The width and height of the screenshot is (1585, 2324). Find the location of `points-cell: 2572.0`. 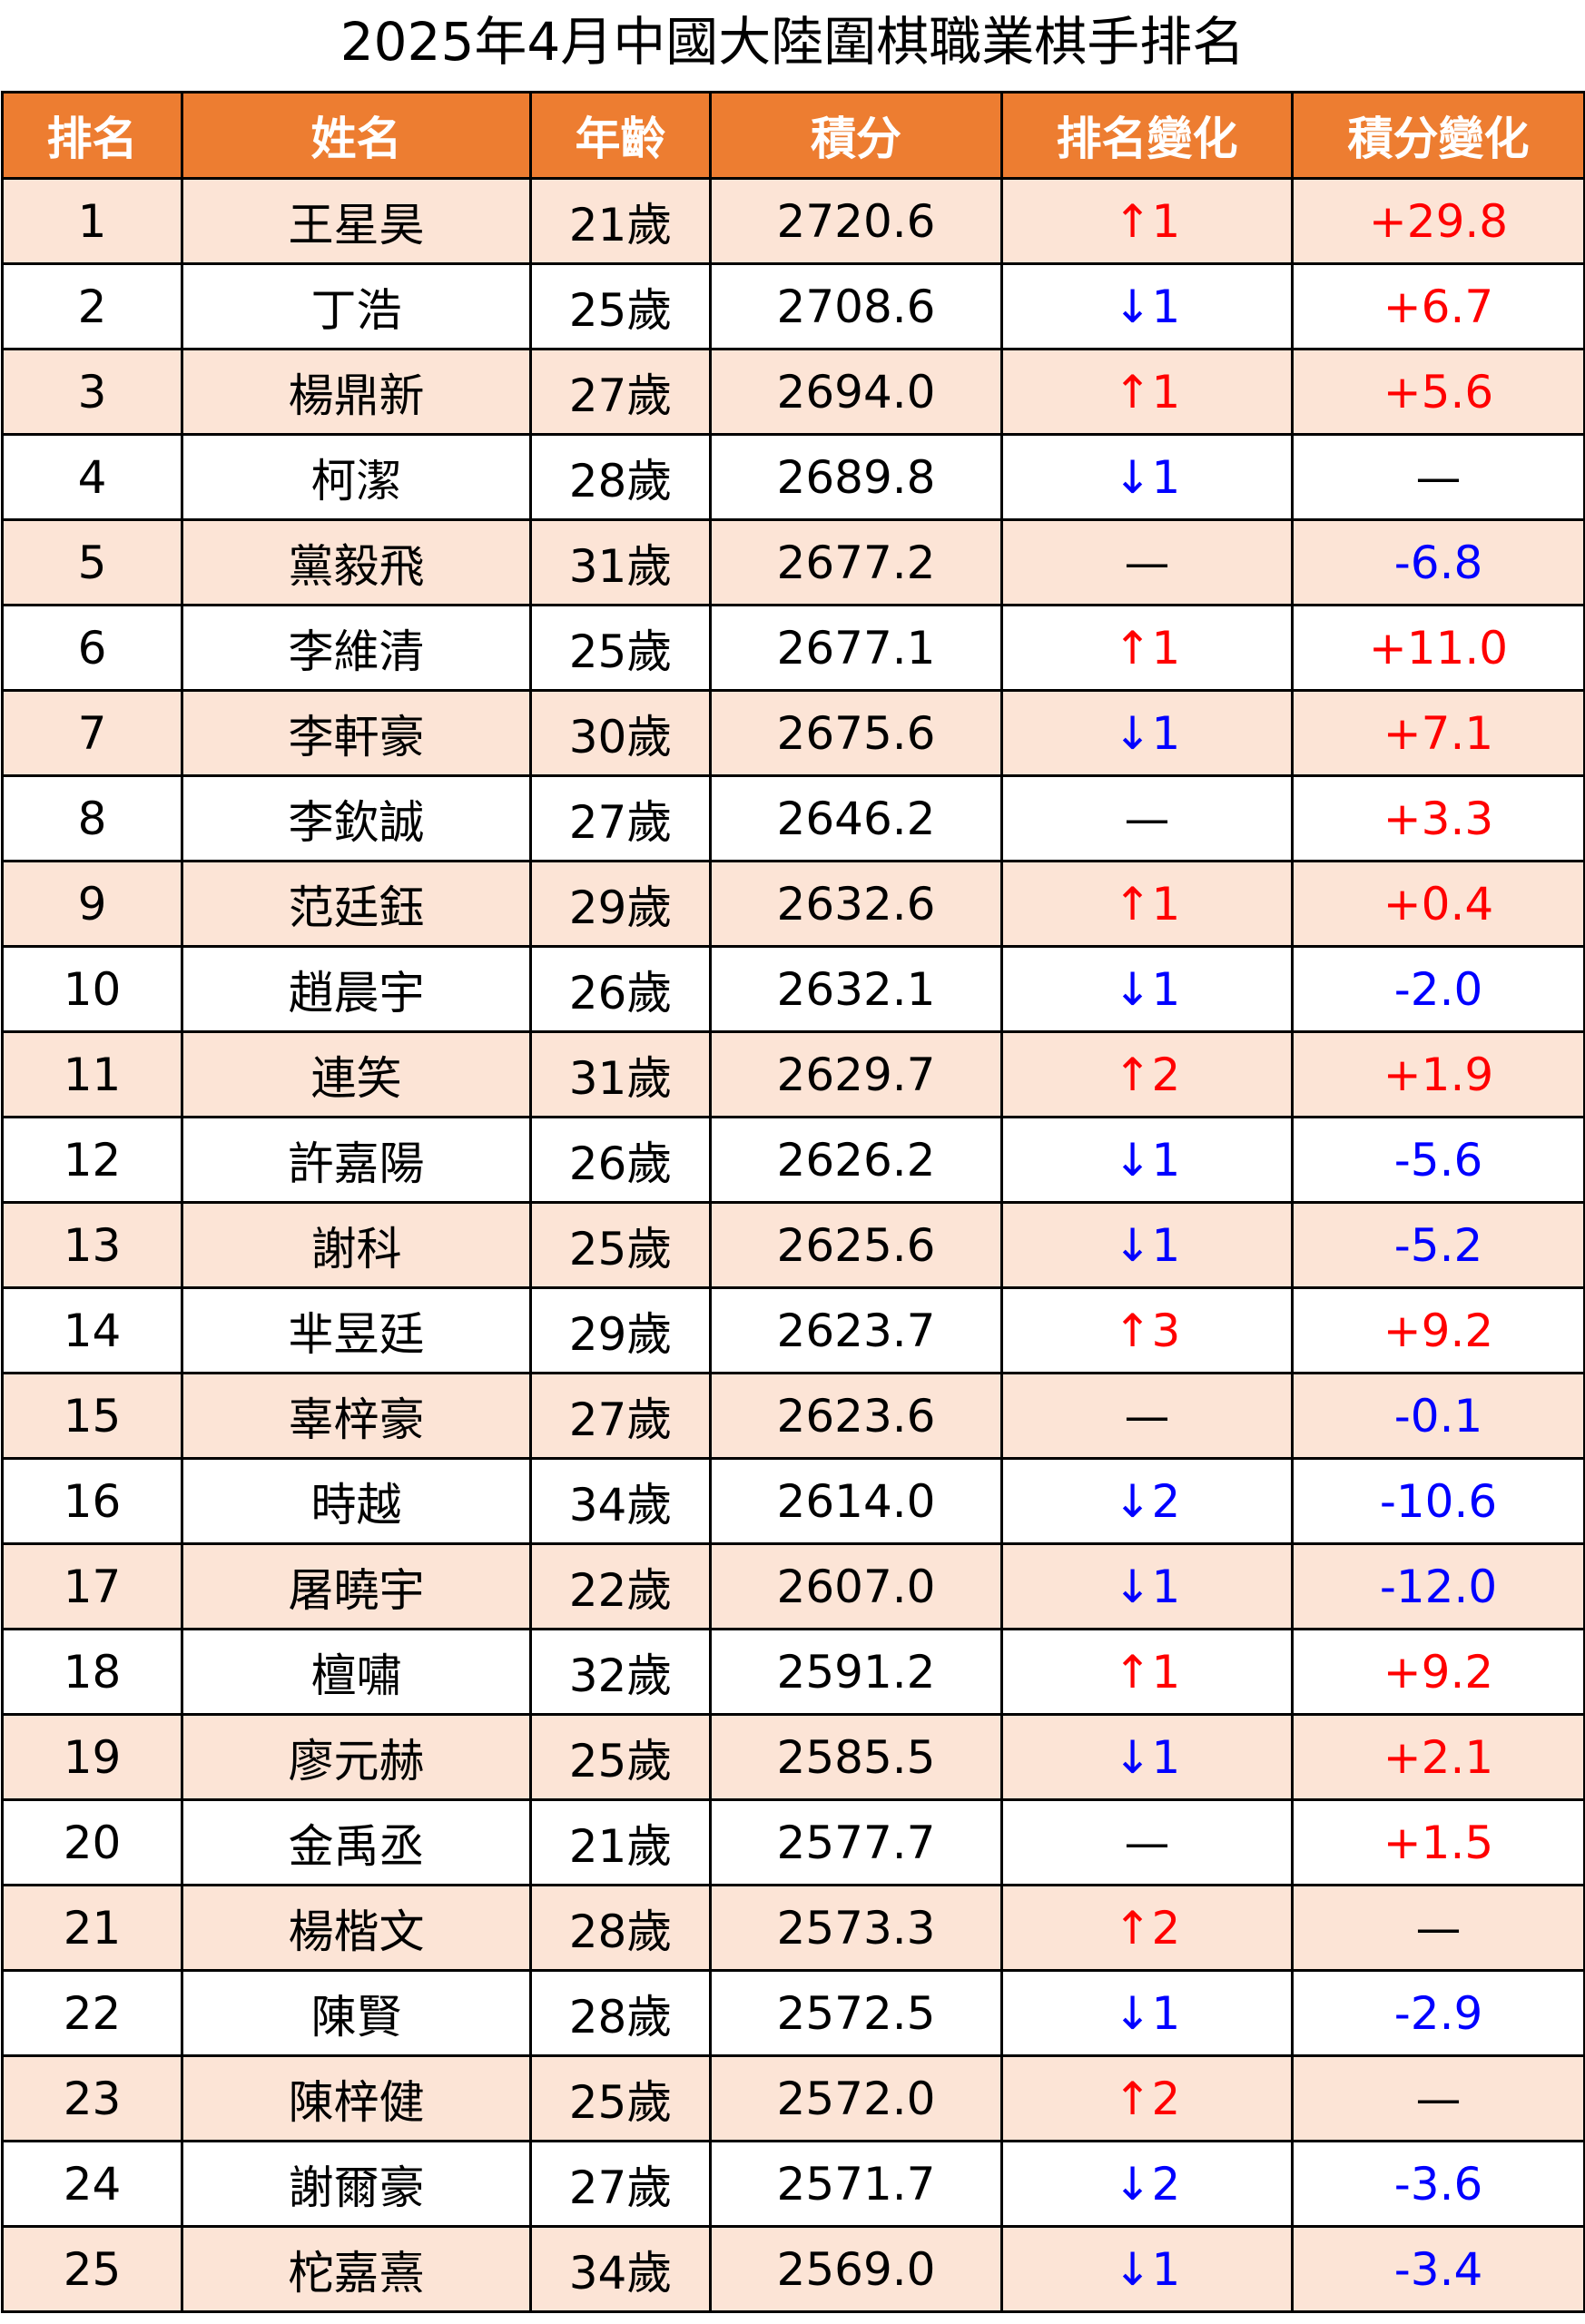

points-cell: 2572.0 is located at coordinates (856, 2098).